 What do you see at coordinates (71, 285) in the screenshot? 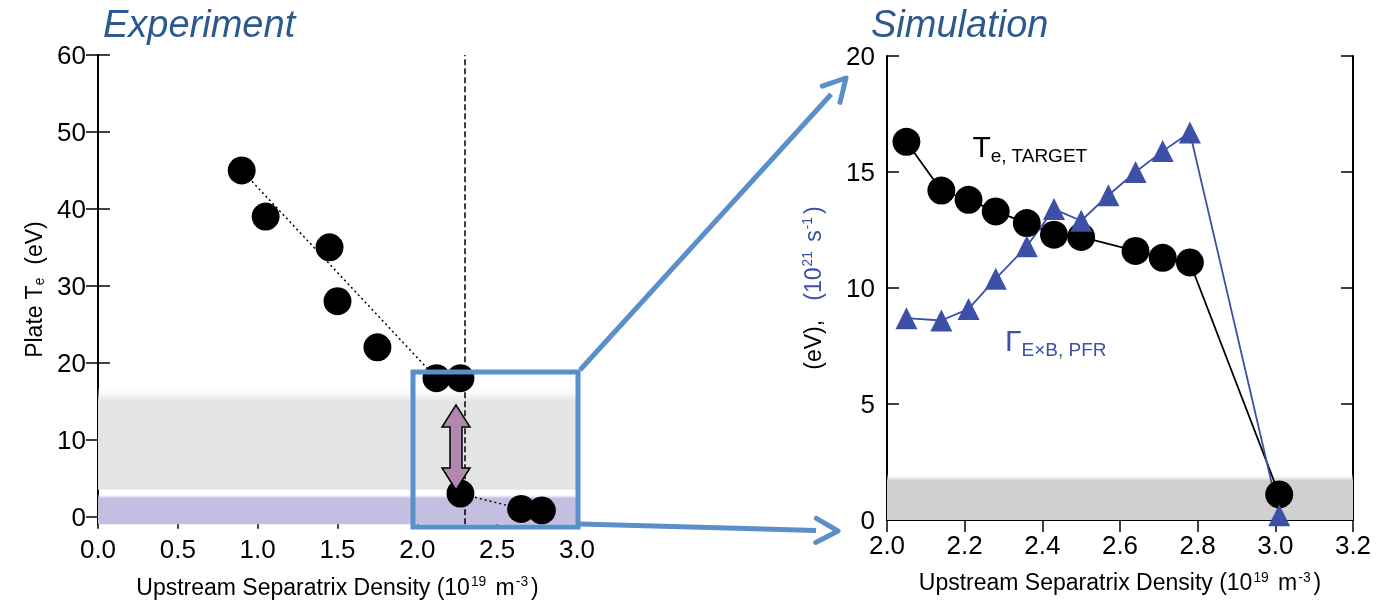
I see `y-tick-label: 30` at bounding box center [71, 285].